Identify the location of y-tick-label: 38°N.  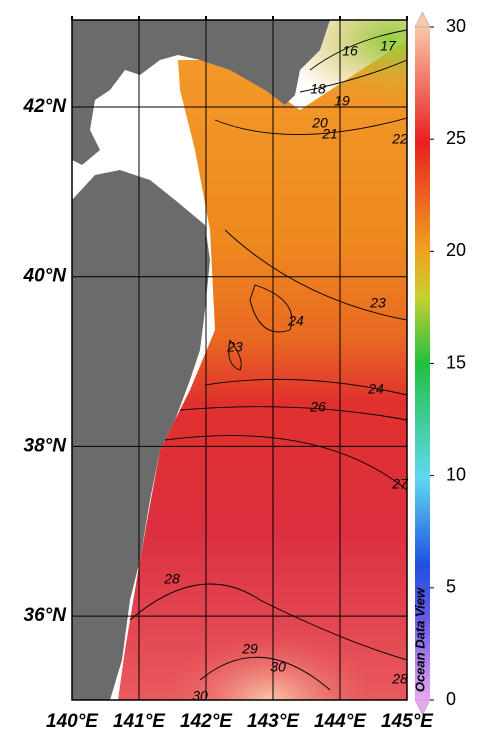
(46, 445).